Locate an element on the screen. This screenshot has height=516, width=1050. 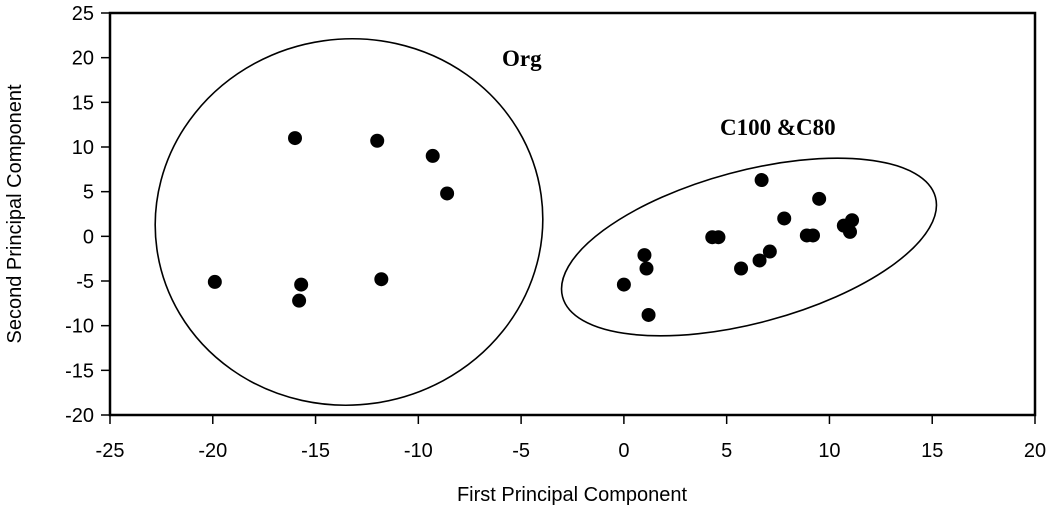
x-tick-label: -15 is located at coordinates (315, 451).